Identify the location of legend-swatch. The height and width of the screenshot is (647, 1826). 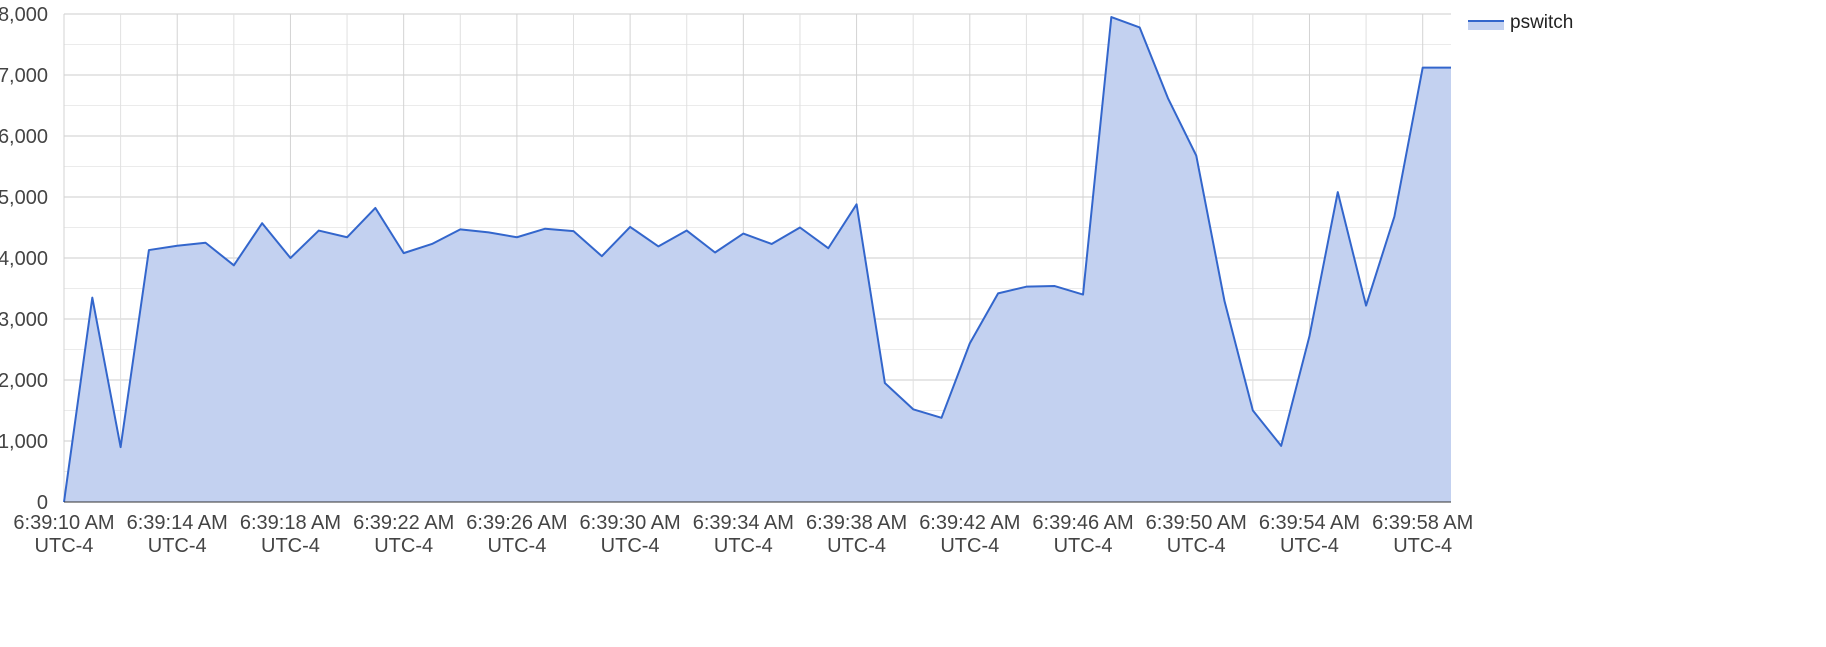
(1486, 25).